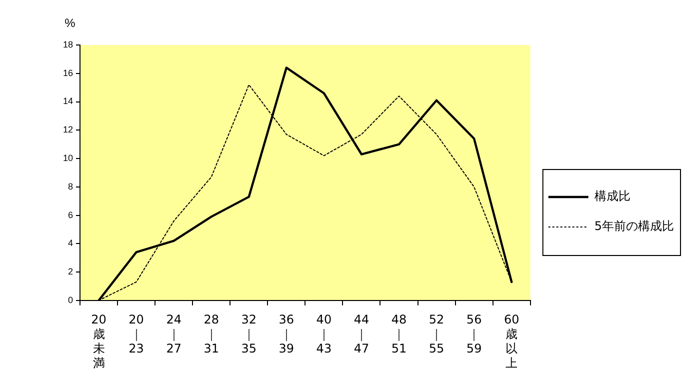  Describe the element at coordinates (474, 334) in the screenshot. I see `x-tick-label: 56｜59` at that location.